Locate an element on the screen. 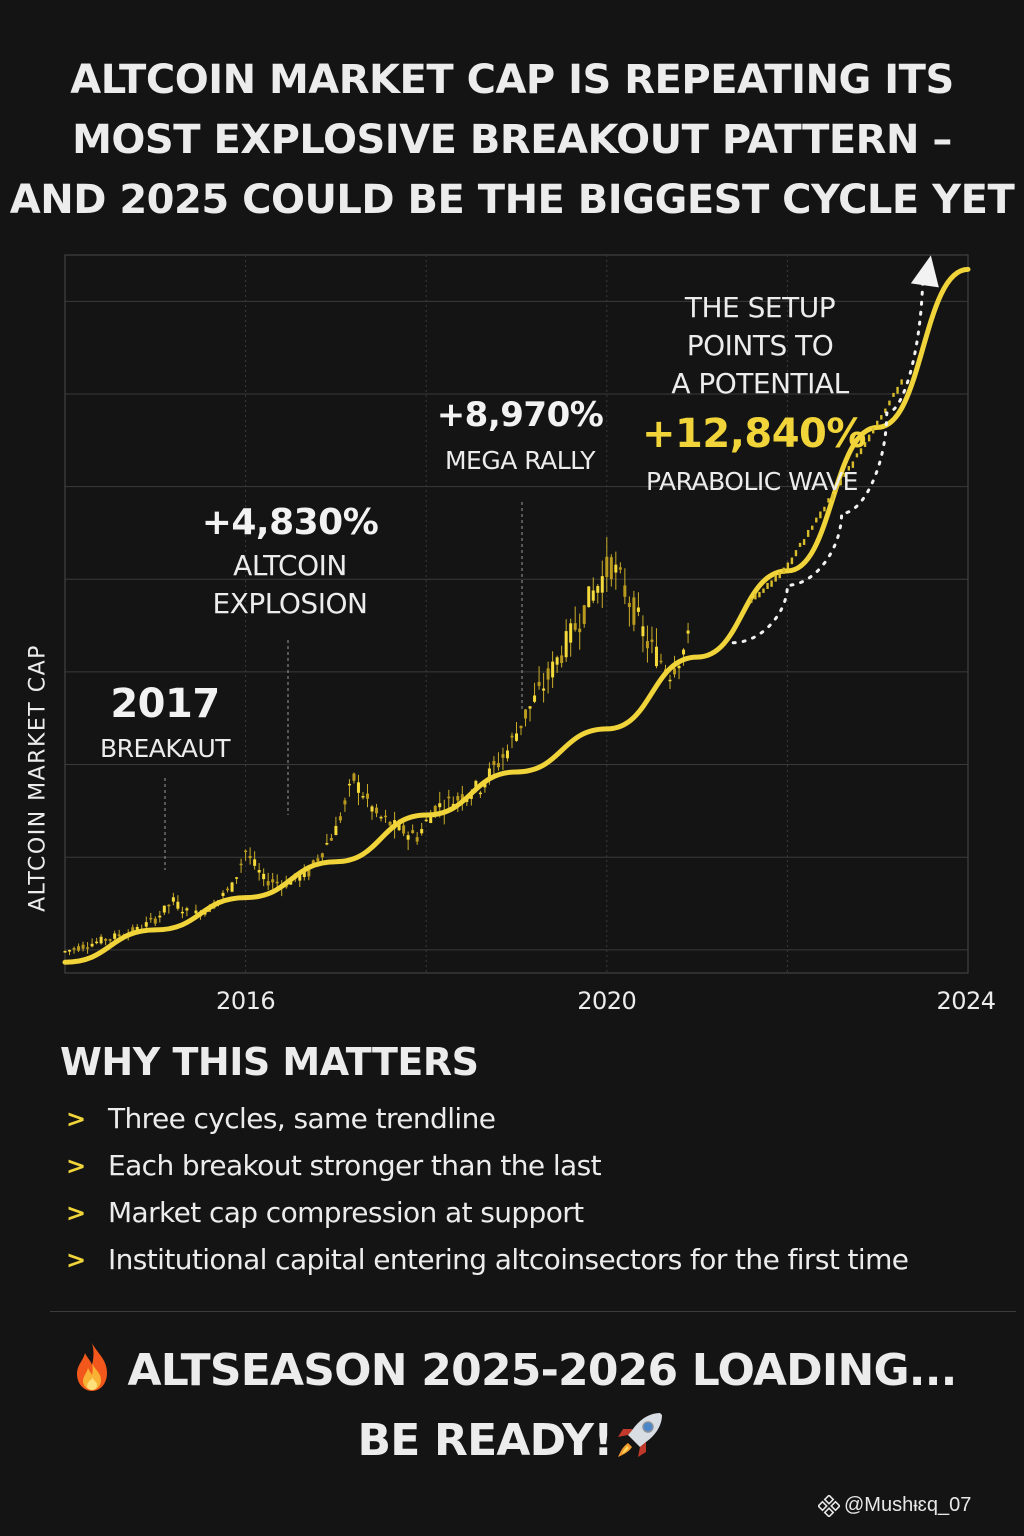 This screenshot has width=1024, height=1536. why-item: > Each breakout stronger than the last is located at coordinates (541, 1165).